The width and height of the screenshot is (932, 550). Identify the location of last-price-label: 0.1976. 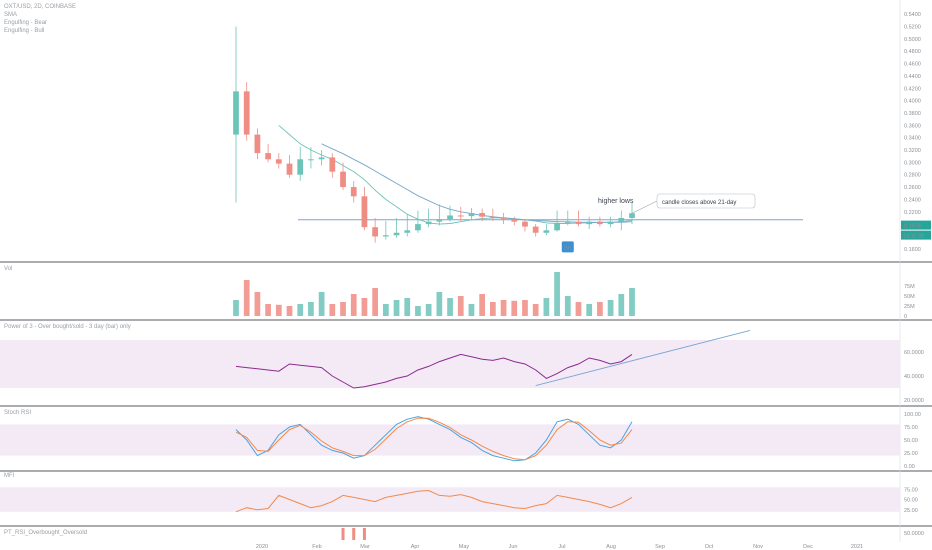
(912, 227).